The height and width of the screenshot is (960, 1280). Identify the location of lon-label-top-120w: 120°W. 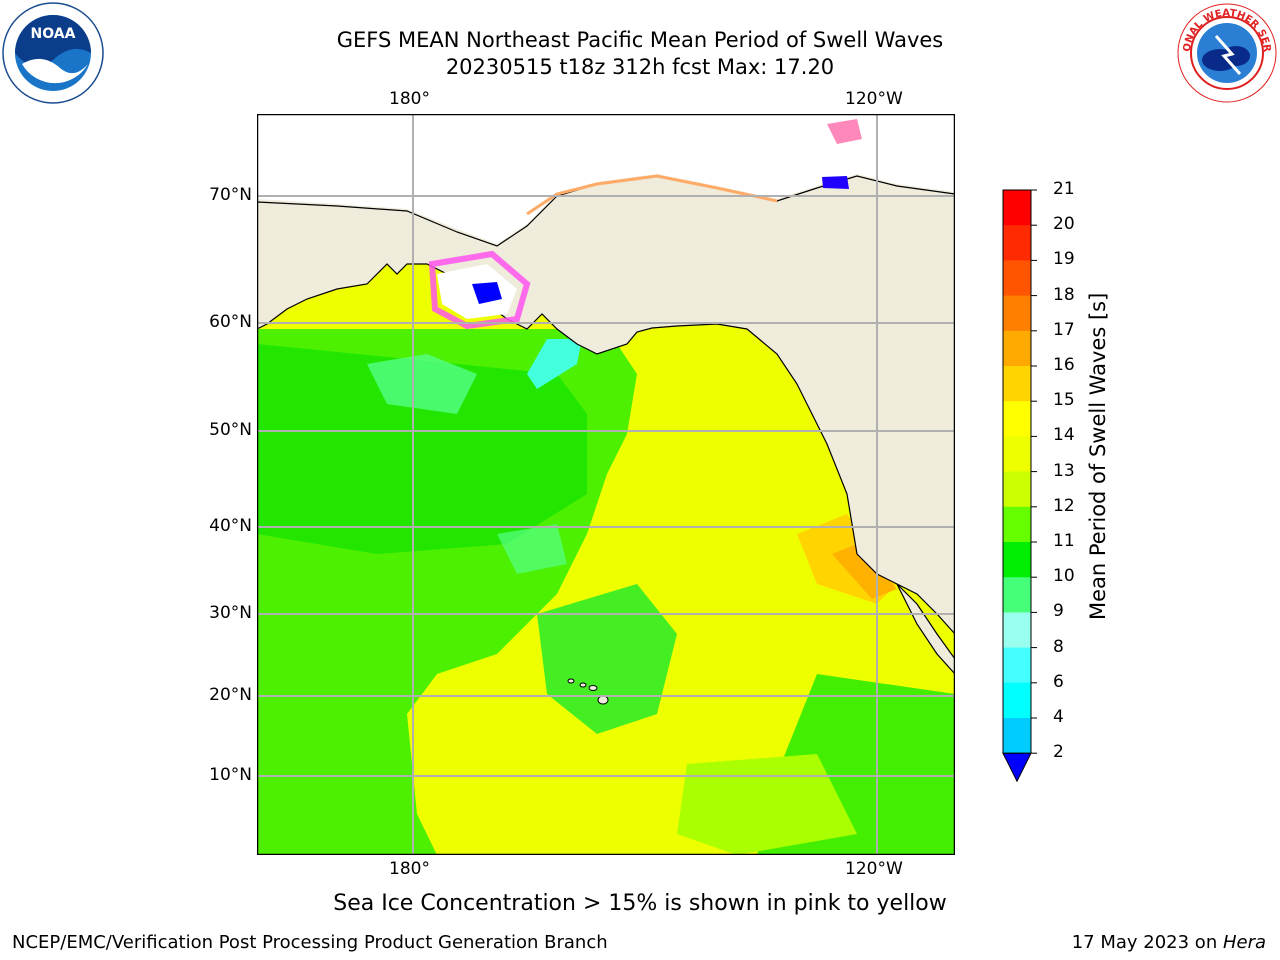
(874, 99).